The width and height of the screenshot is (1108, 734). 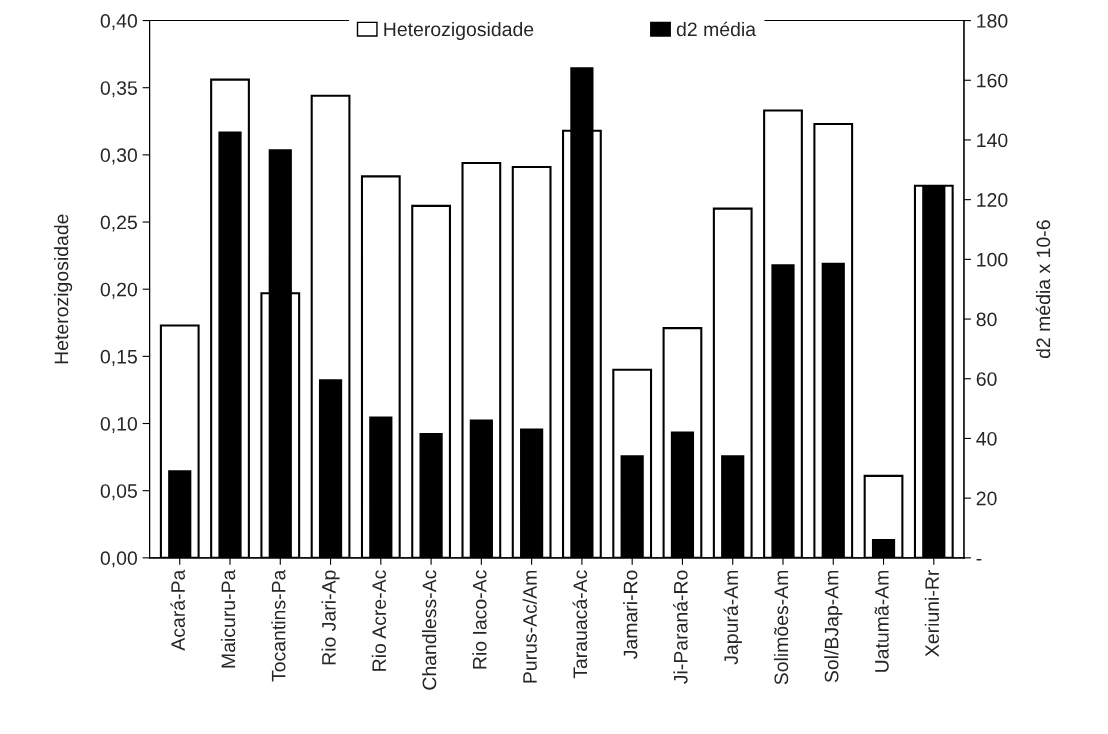 I want to click on x-tick-label: Solimões-Am, so click(x=781, y=627).